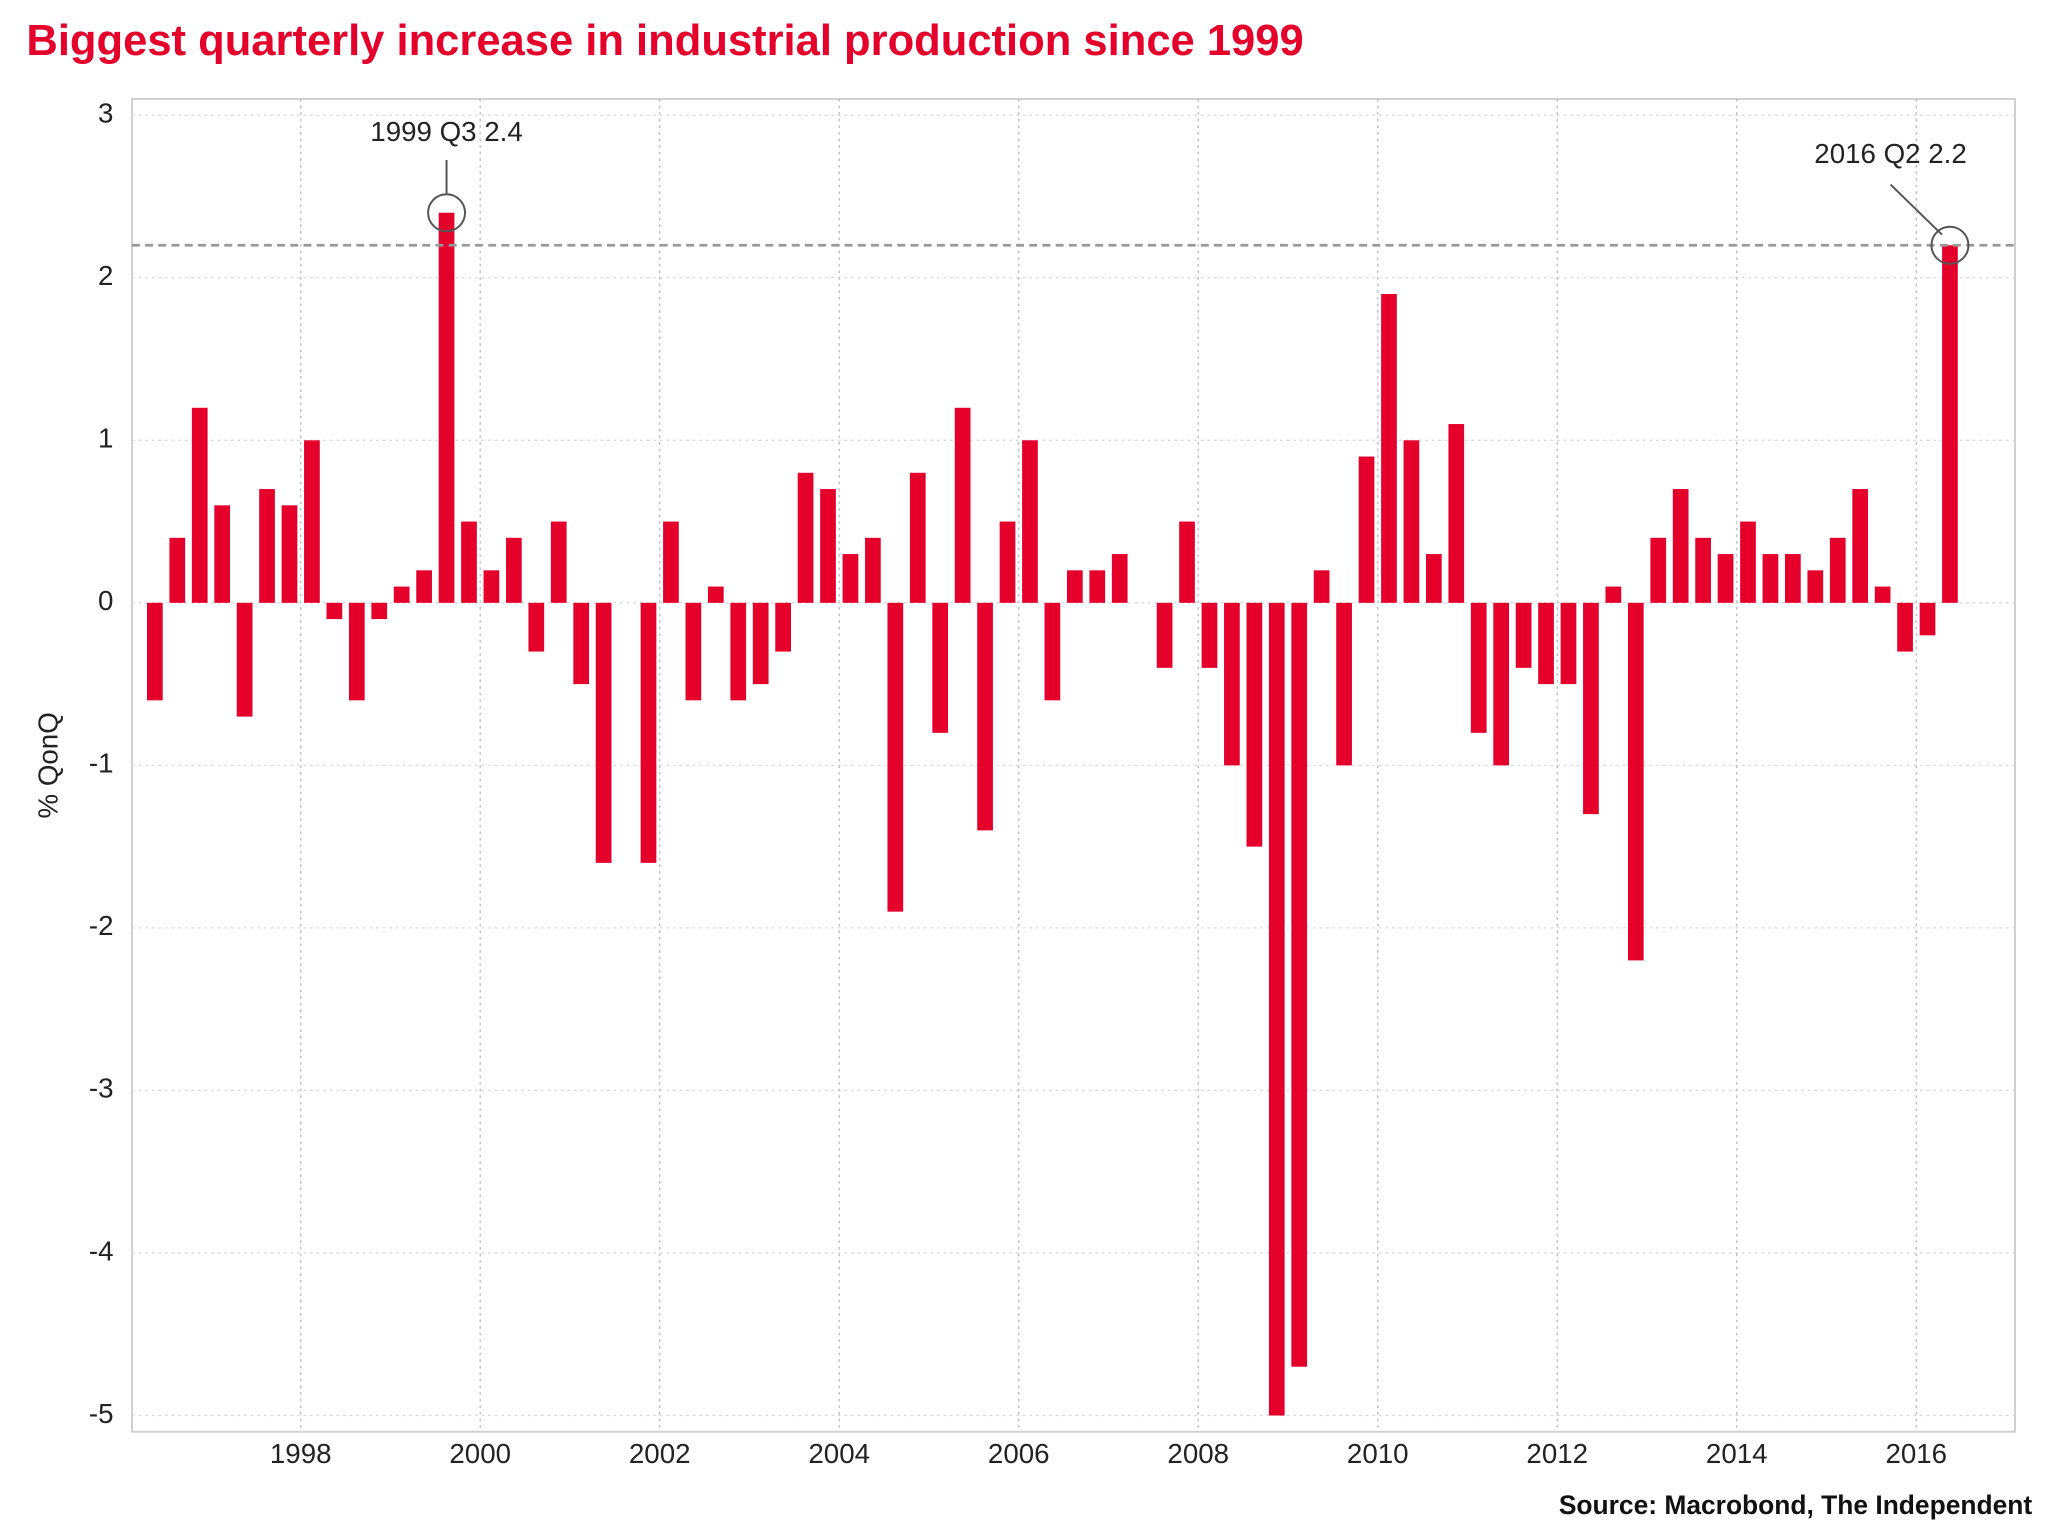 This screenshot has width=2048, height=1536. What do you see at coordinates (101, 1413) in the screenshot?
I see `y-tick-label: -5` at bounding box center [101, 1413].